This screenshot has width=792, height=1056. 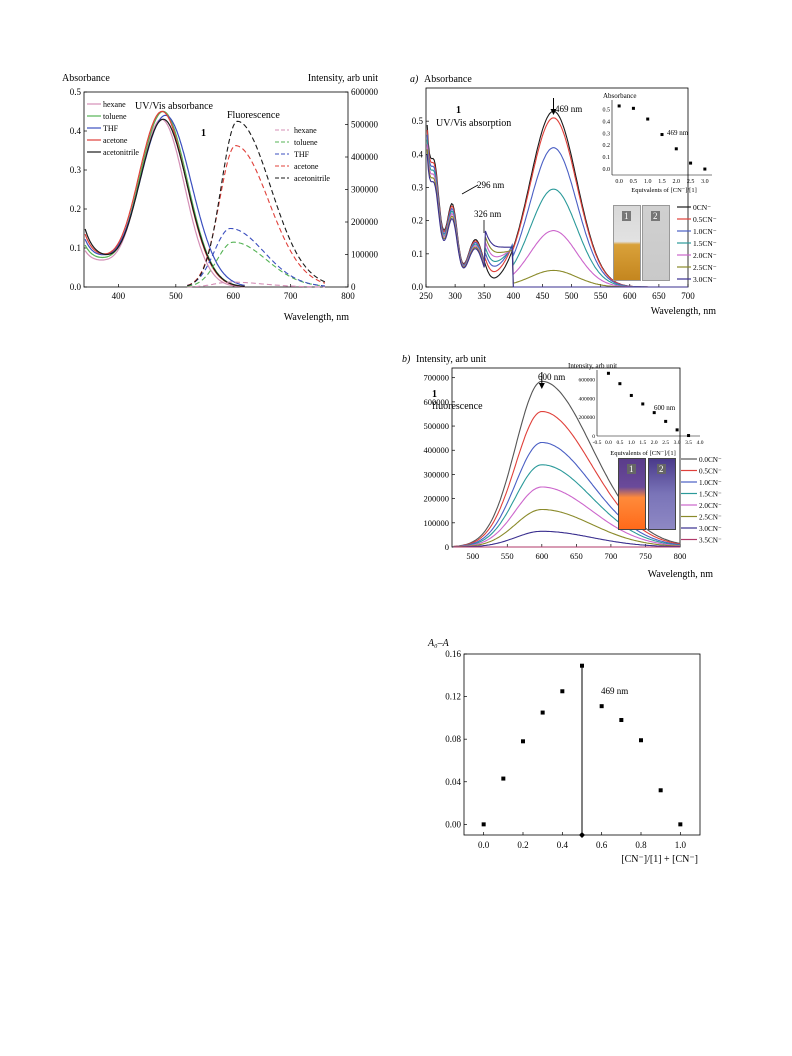 What do you see at coordinates (643, 453) in the screenshot?
I see `inset-xlabel-b: Equivalents of [CN⁻]/[1]` at bounding box center [643, 453].